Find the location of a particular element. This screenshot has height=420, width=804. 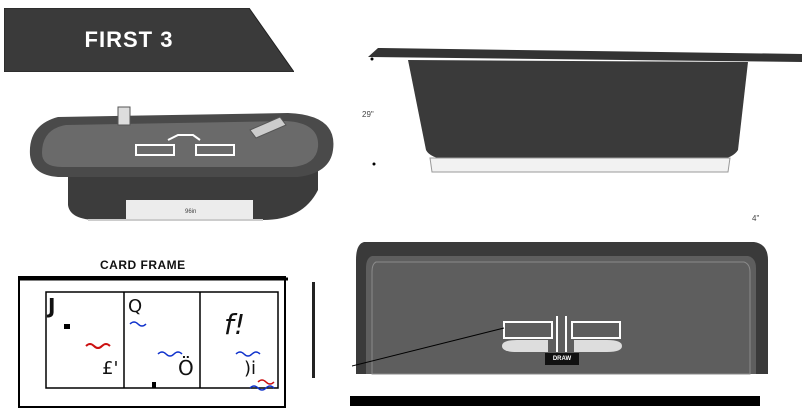

table-perspective-drawing: 96in is located at coordinates (181, 163).